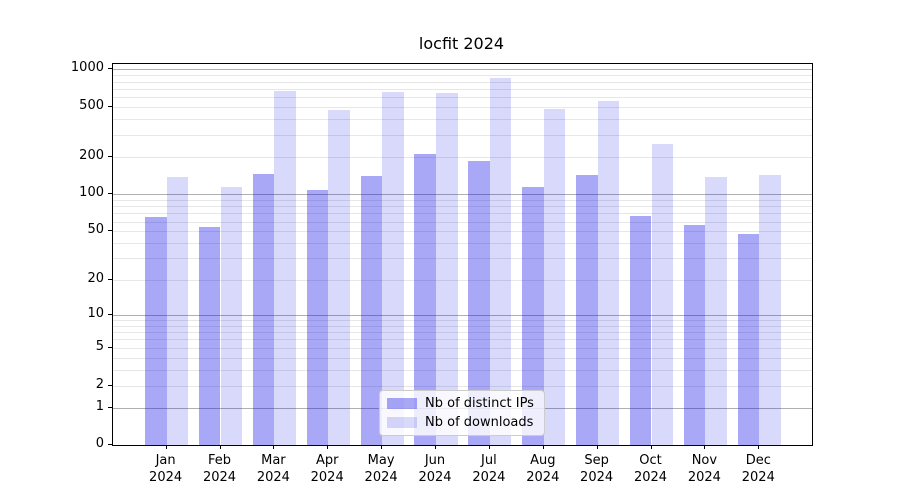  Describe the element at coordinates (462, 413) in the screenshot. I see `legend: Nb of distinct IPs Nb of downloads` at that location.